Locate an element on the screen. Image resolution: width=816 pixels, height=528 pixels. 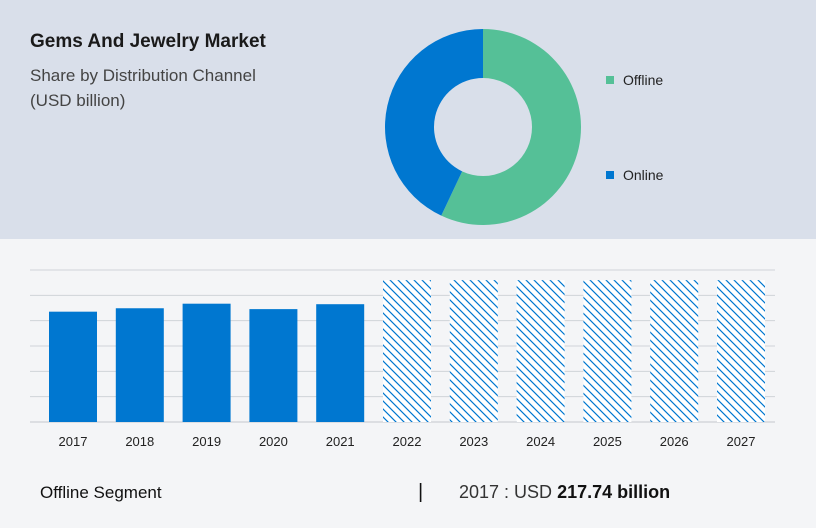
legend-swatch-offline is located at coordinates (610, 80).